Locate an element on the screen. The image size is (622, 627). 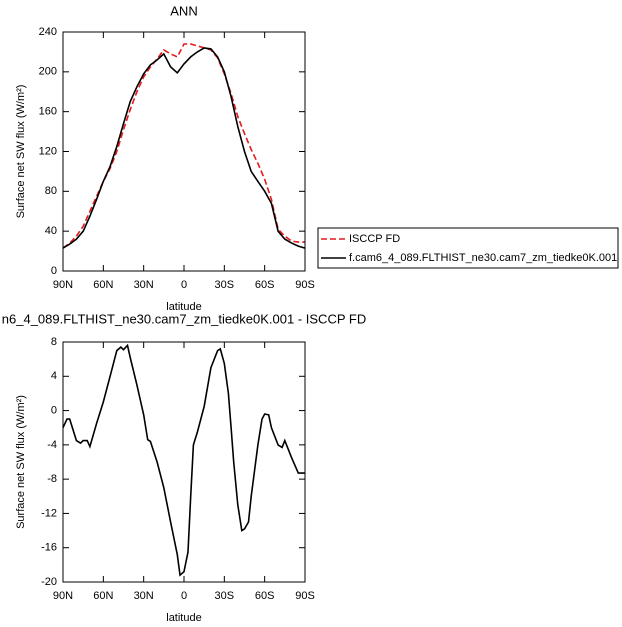
y-tick-label: 8 is located at coordinates (54, 342).